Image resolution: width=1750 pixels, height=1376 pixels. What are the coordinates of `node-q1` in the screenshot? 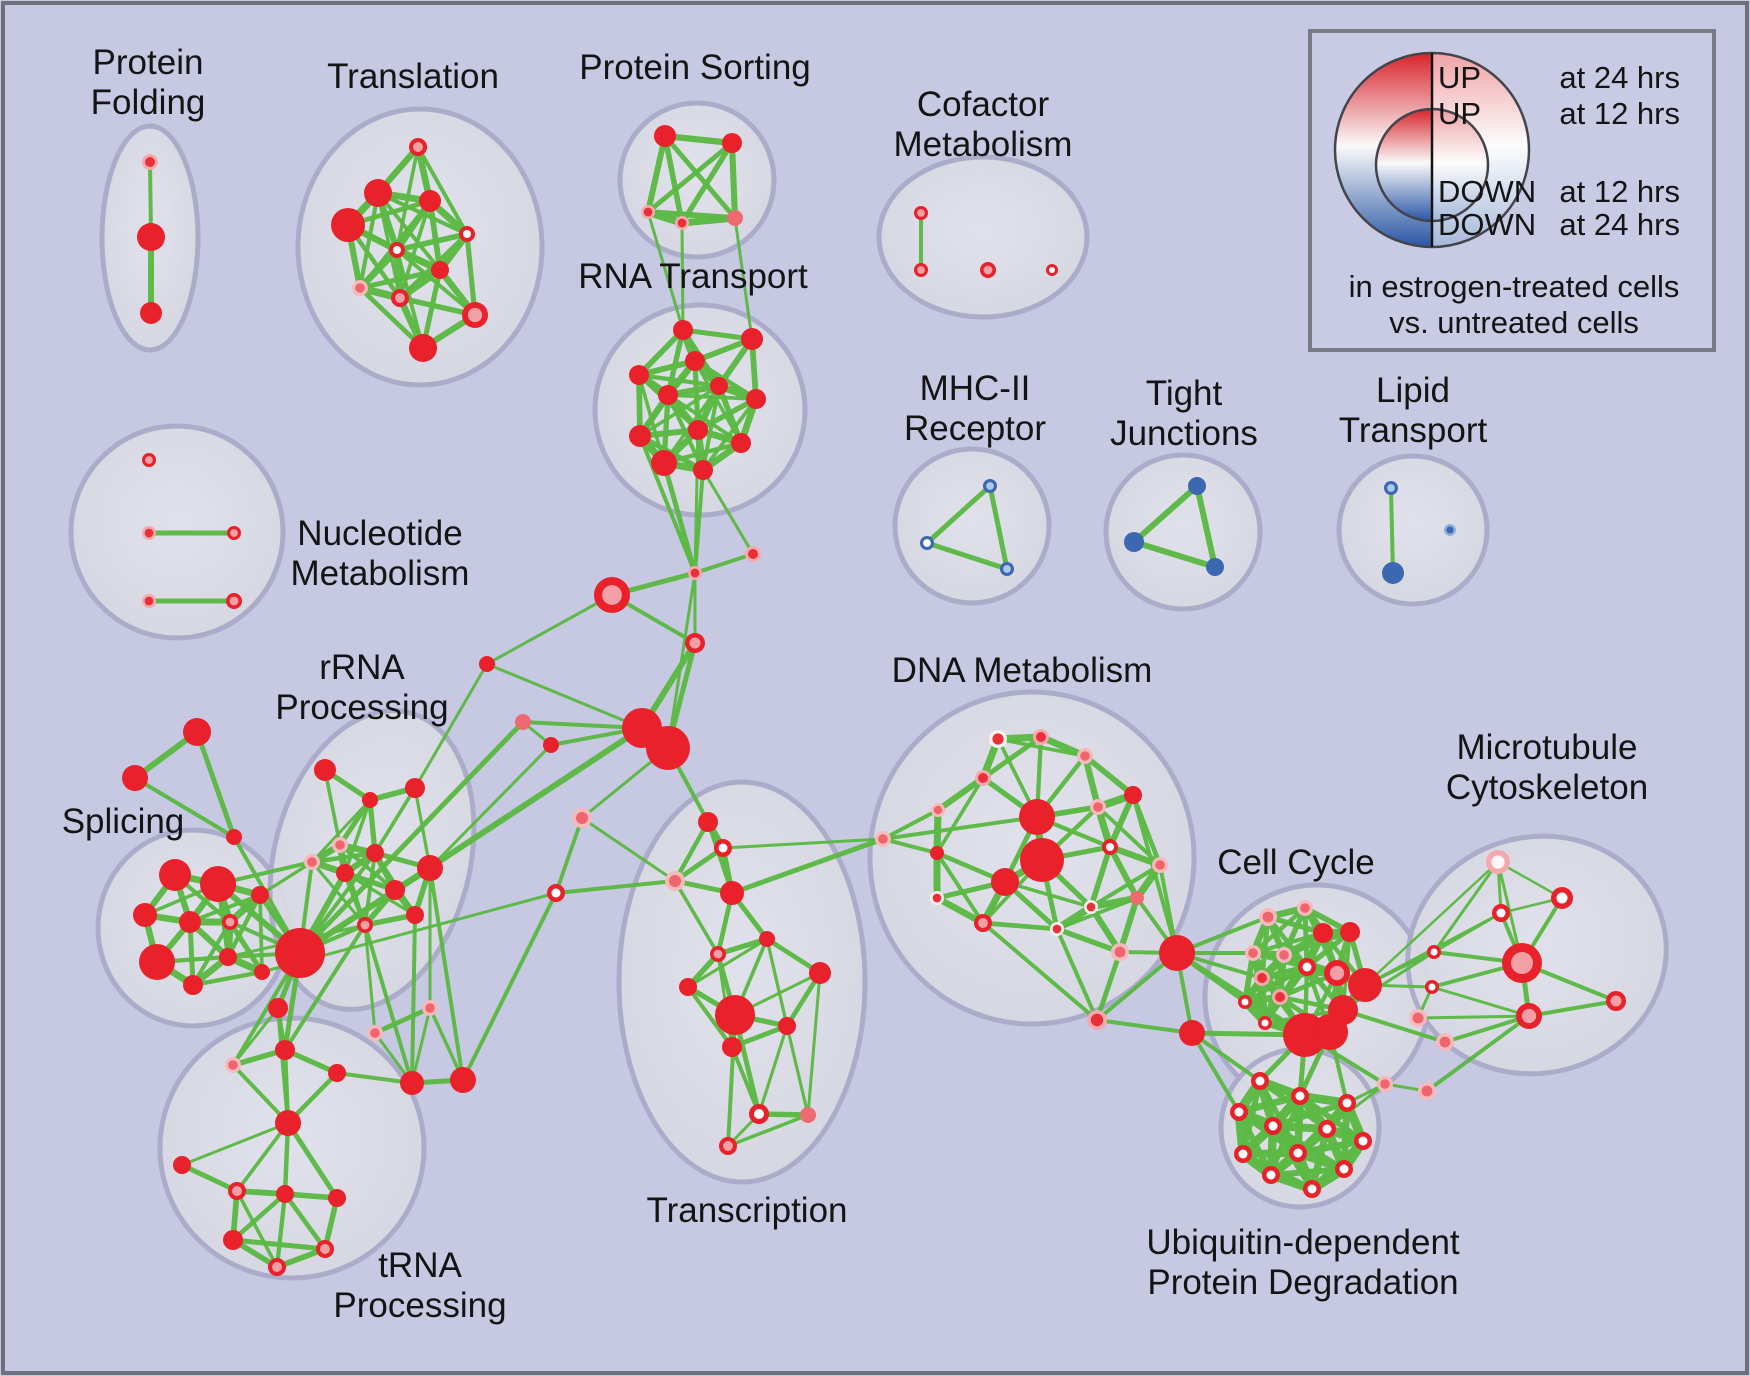 It's located at (278, 1008).